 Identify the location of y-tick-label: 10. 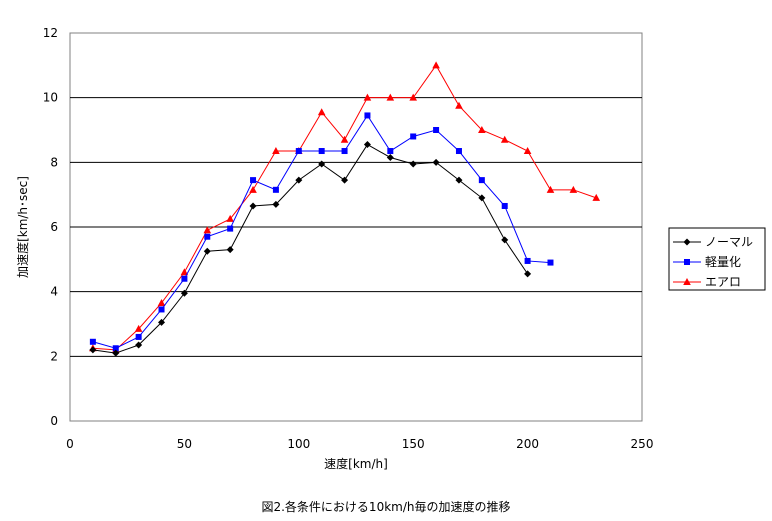
(50, 98).